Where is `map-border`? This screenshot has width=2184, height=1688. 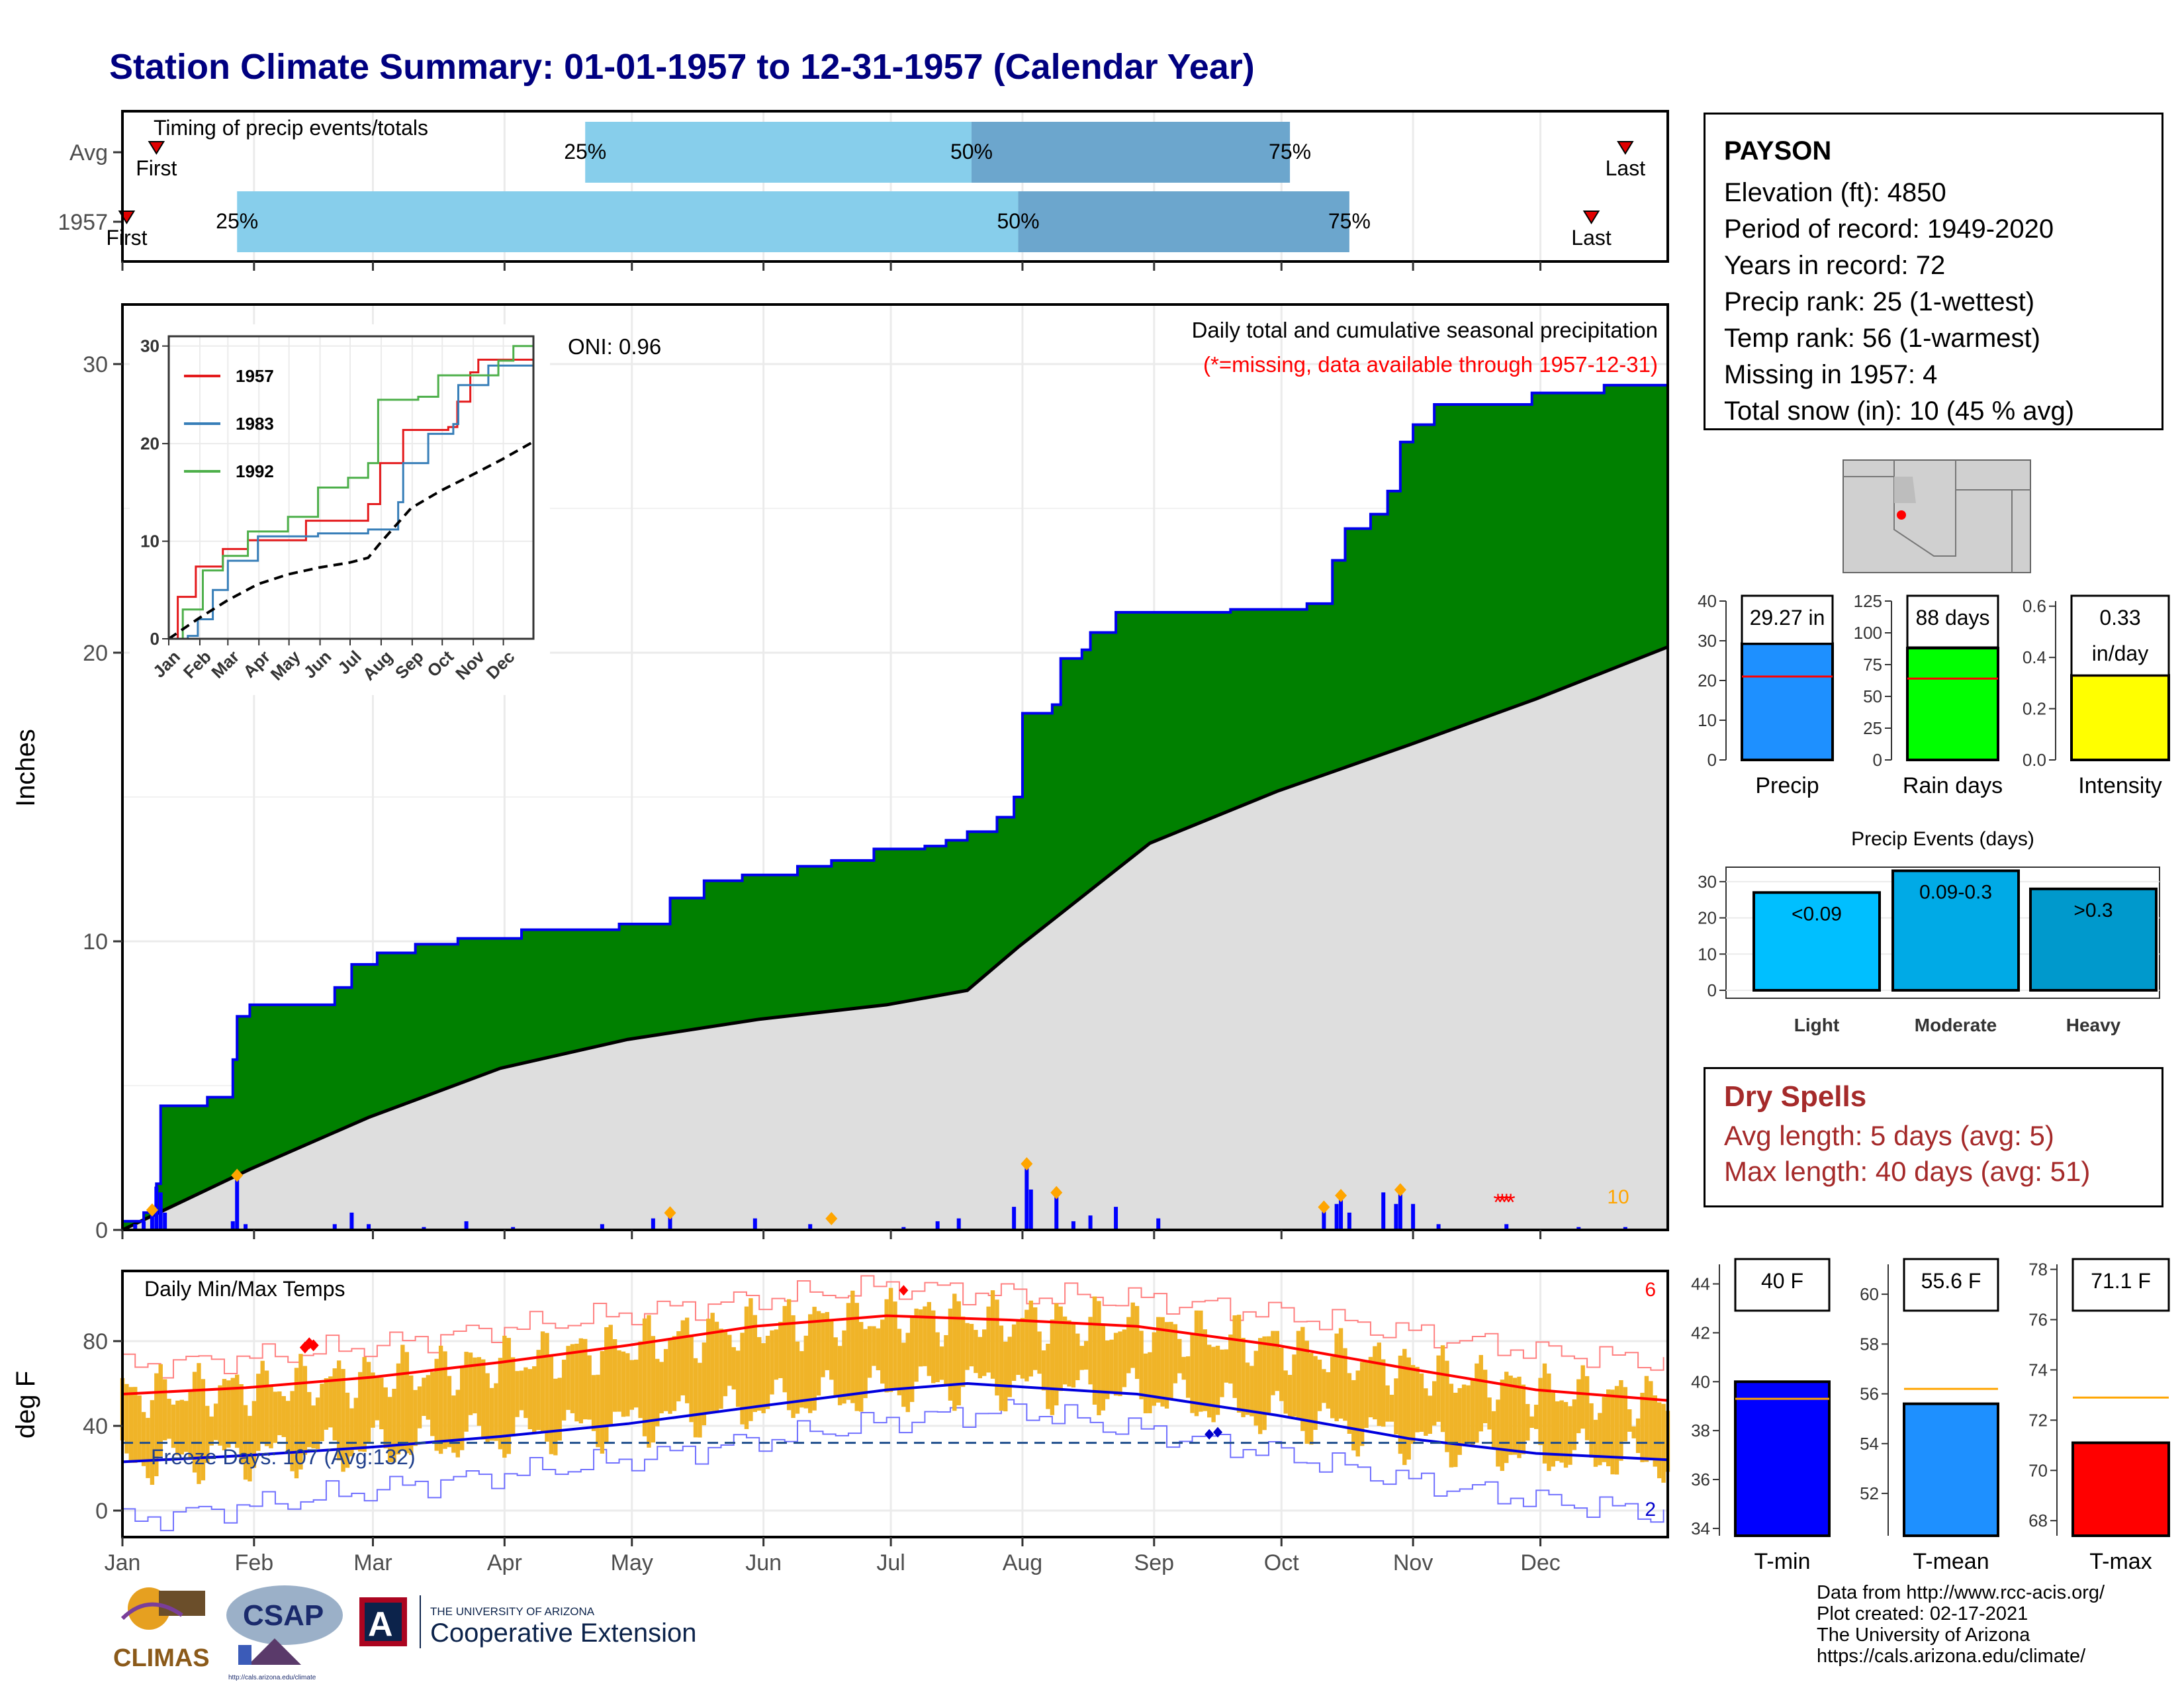 map-border is located at coordinates (1993, 531).